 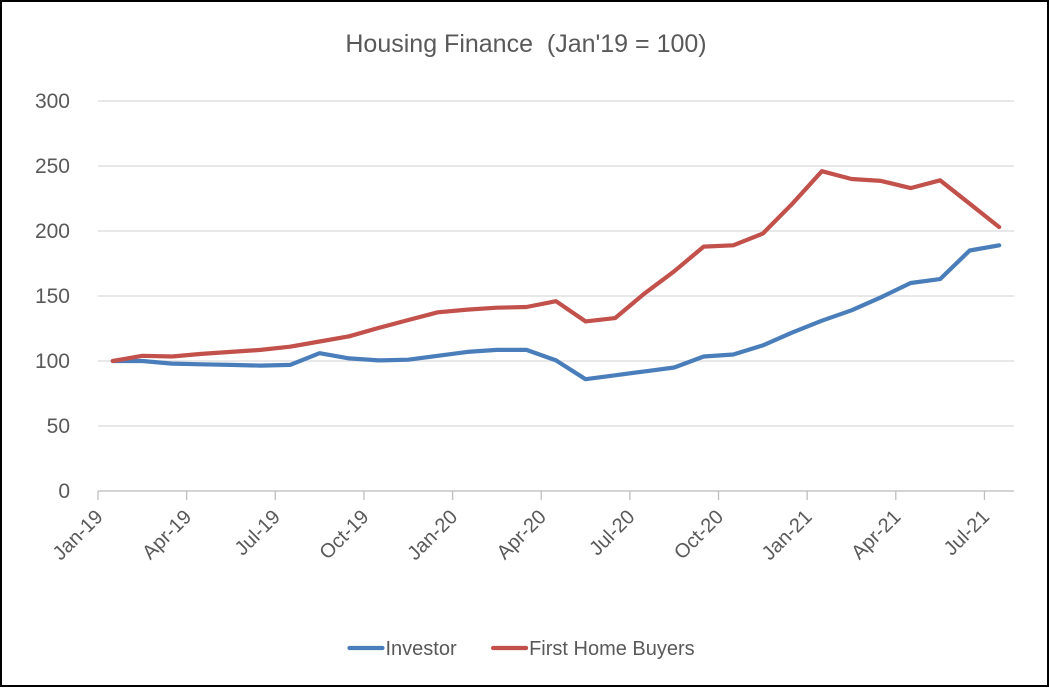 I want to click on x-tick-label: Apr-20, so click(x=522, y=535).